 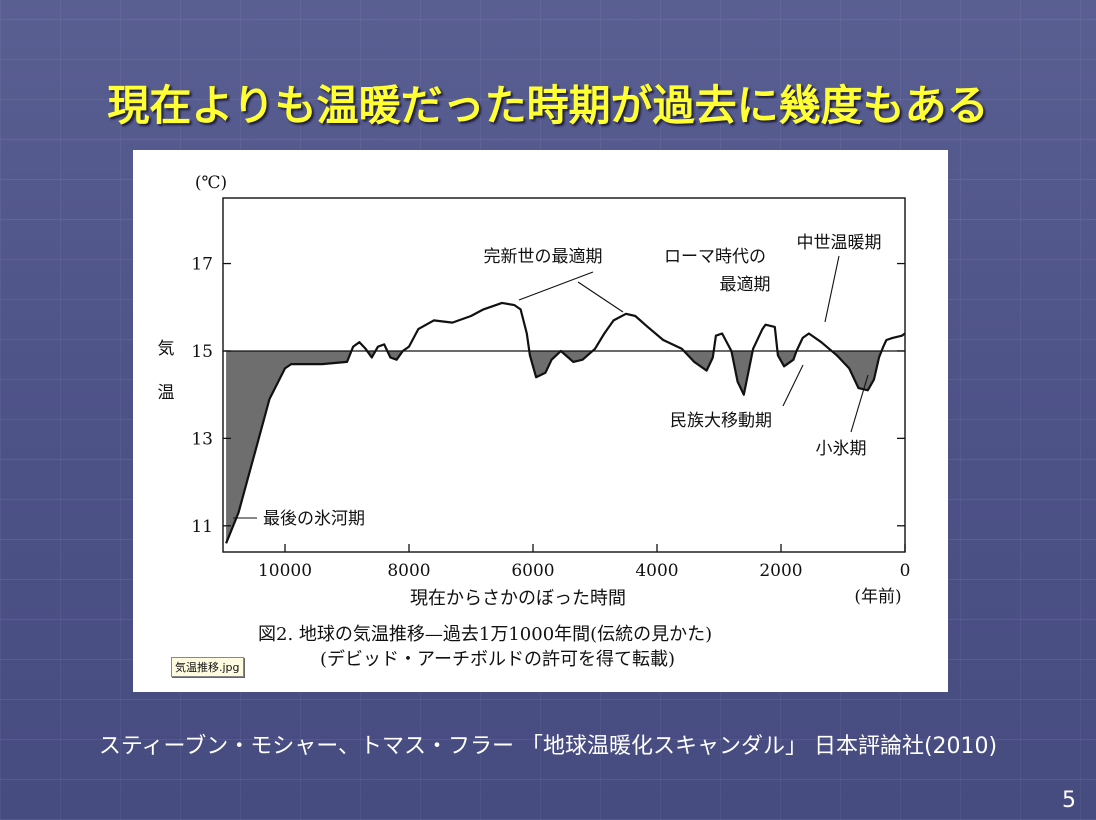 I want to click on caption-line-2: (デビッド・アーチボルドの許可を得て転載), so click(x=497, y=659).